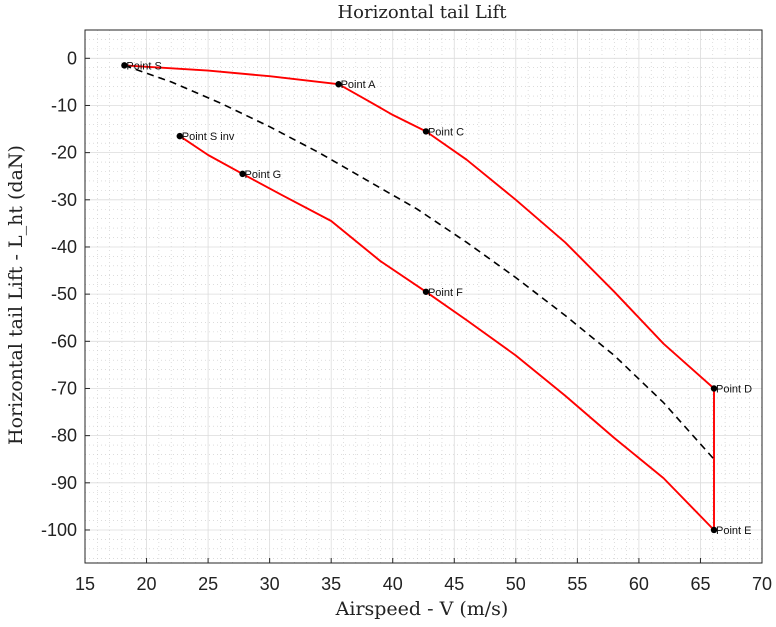 The width and height of the screenshot is (776, 627). I want to click on y-tick-label: -70, so click(64, 388).